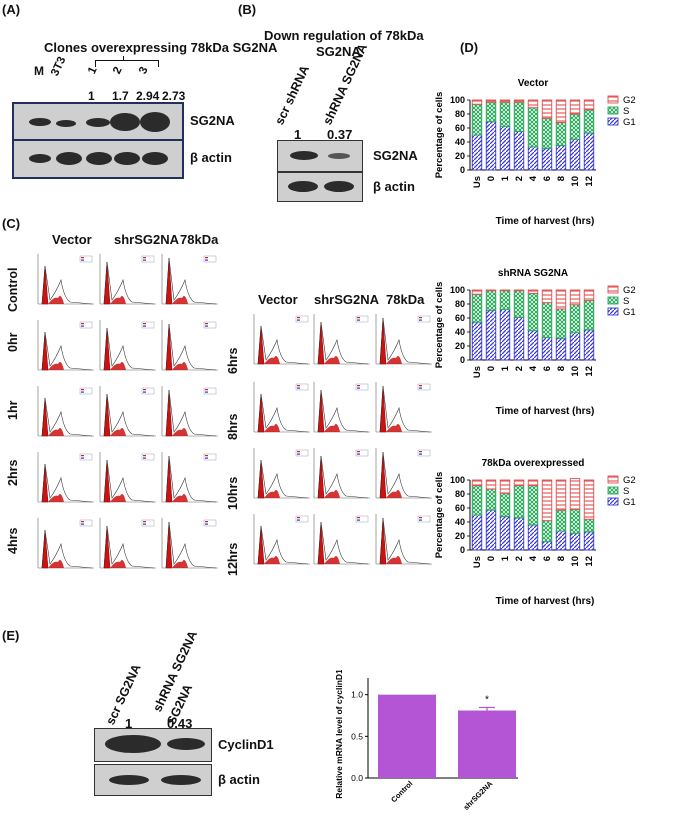 This screenshot has height=826, width=675. I want to click on y-tick-label: 100, so click(457, 100).